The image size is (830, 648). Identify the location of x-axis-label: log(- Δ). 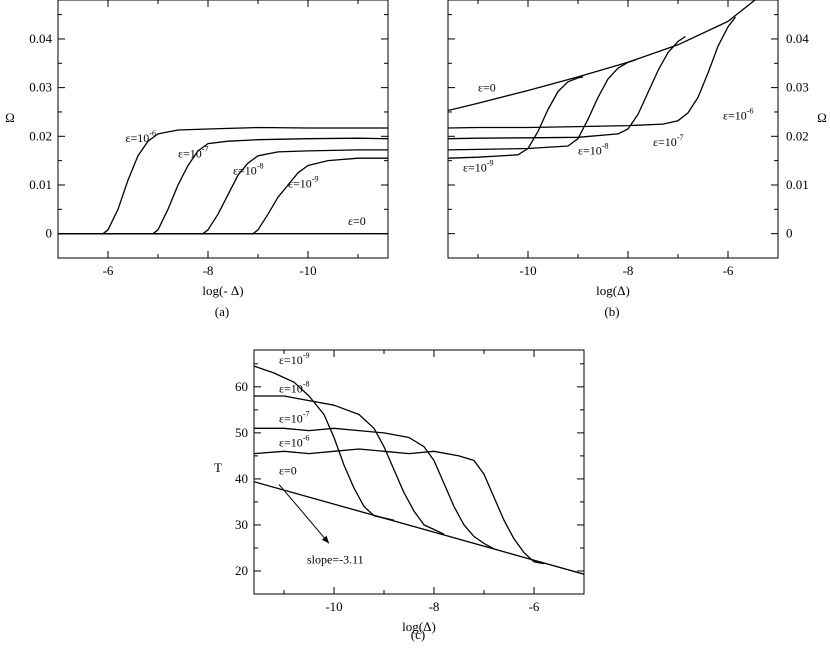
(222, 290).